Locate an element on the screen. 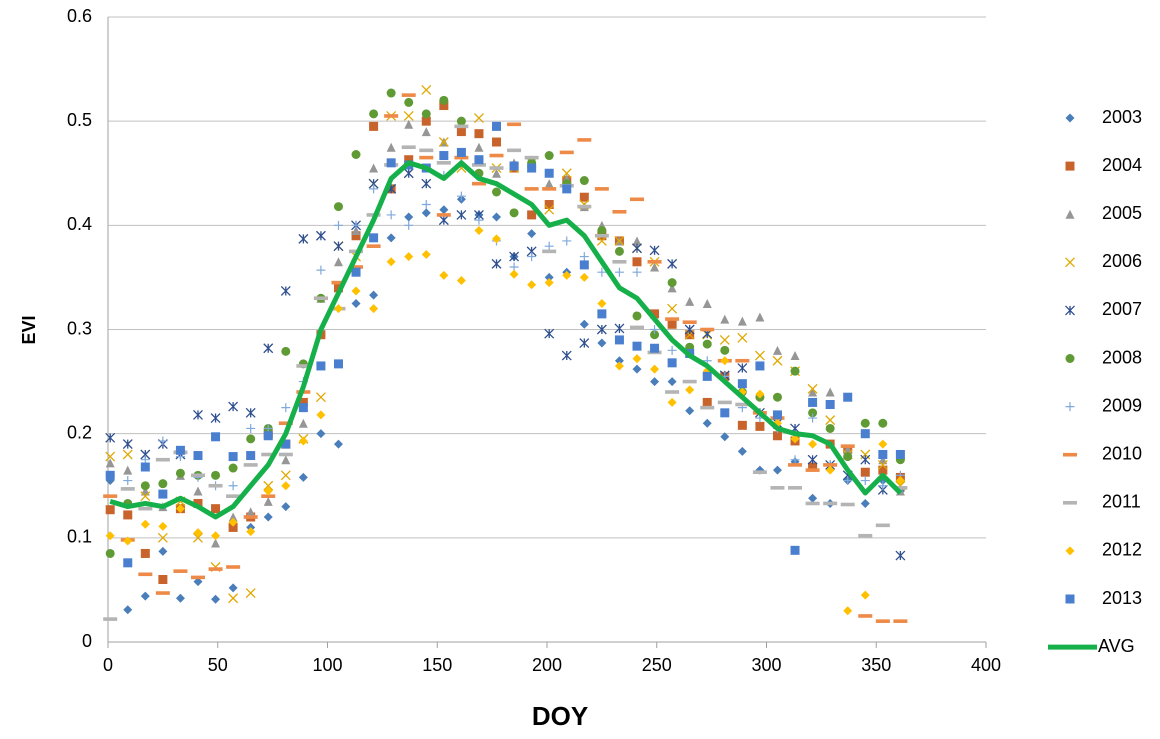 This screenshot has width=1160, height=739. x-tick-label: 200 is located at coordinates (547, 665).